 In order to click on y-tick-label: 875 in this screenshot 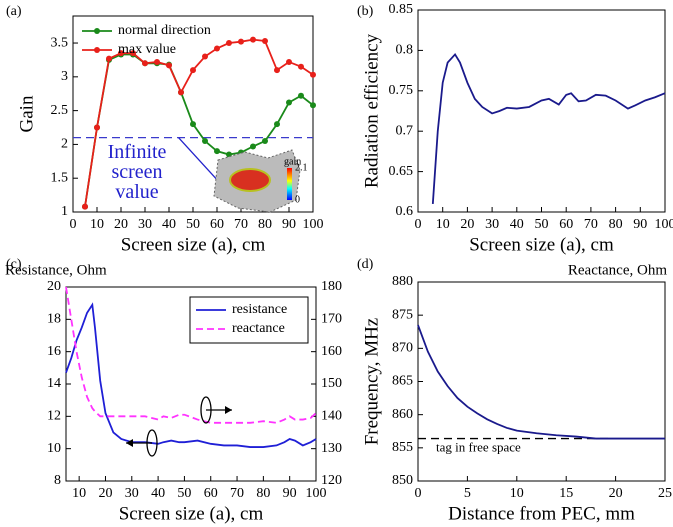, I will do `click(402, 314)`.